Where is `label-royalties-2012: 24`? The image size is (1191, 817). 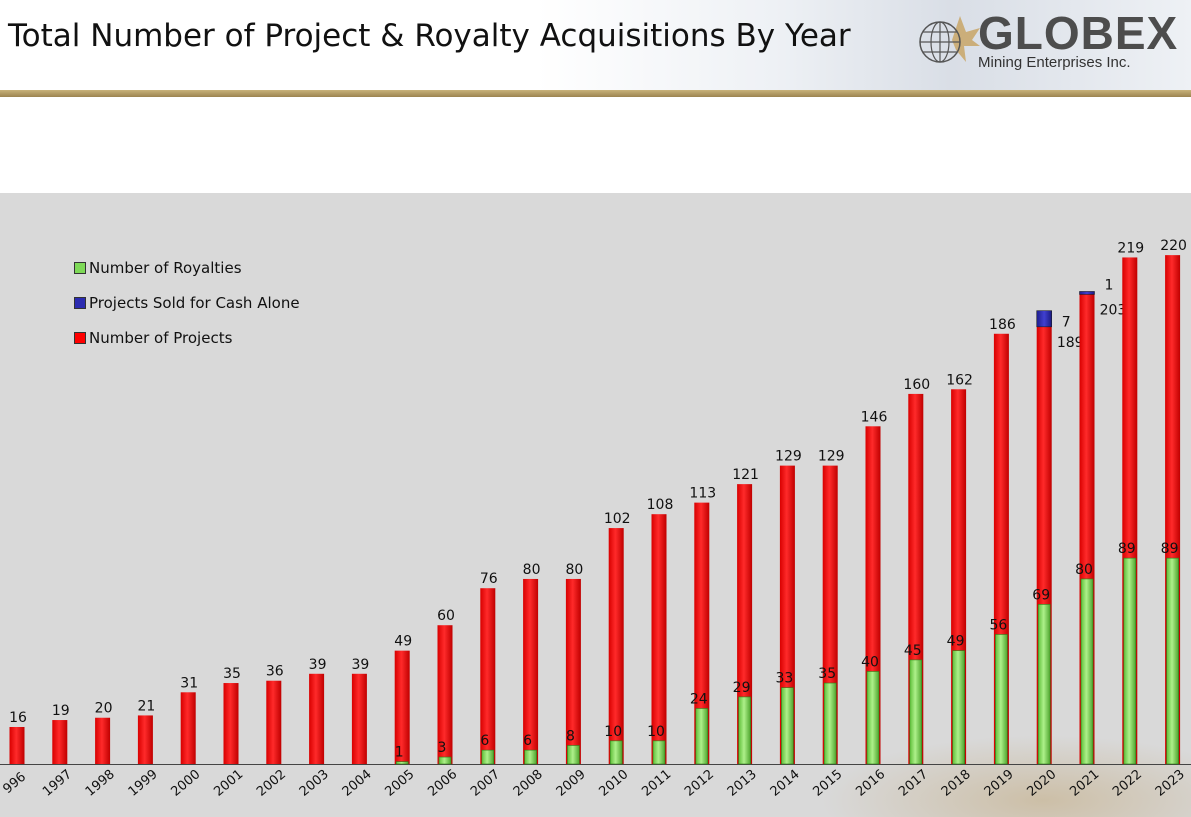
label-royalties-2012: 24 is located at coordinates (699, 699).